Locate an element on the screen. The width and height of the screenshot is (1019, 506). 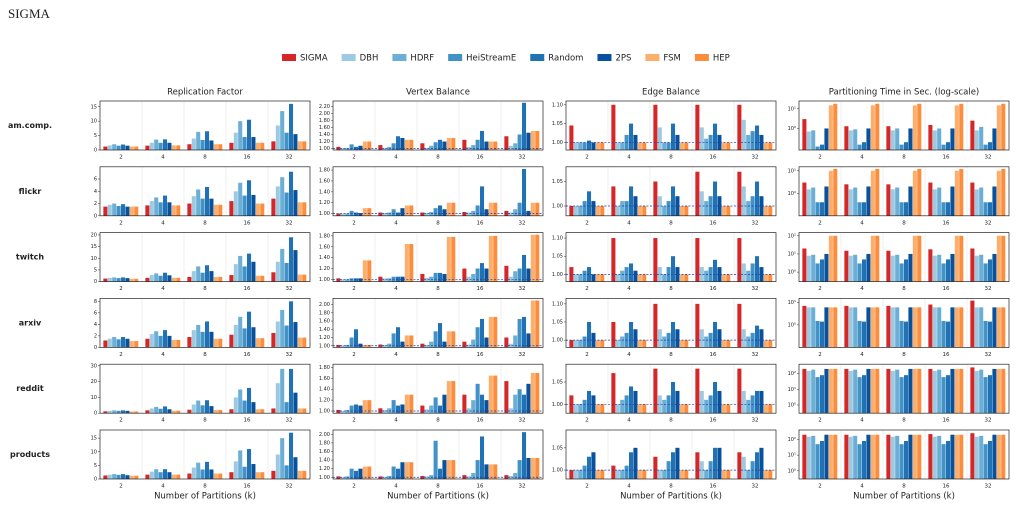
y-tick-label: 1.05 is located at coordinates (557, 182).